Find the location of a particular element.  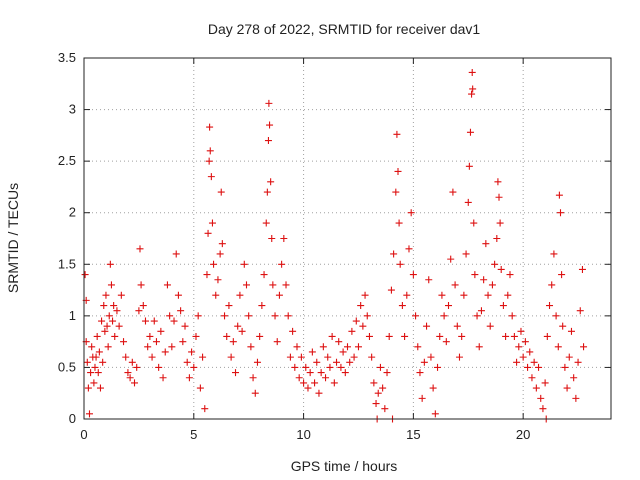

y-tick-label: 1.5 is located at coordinates (67, 263).